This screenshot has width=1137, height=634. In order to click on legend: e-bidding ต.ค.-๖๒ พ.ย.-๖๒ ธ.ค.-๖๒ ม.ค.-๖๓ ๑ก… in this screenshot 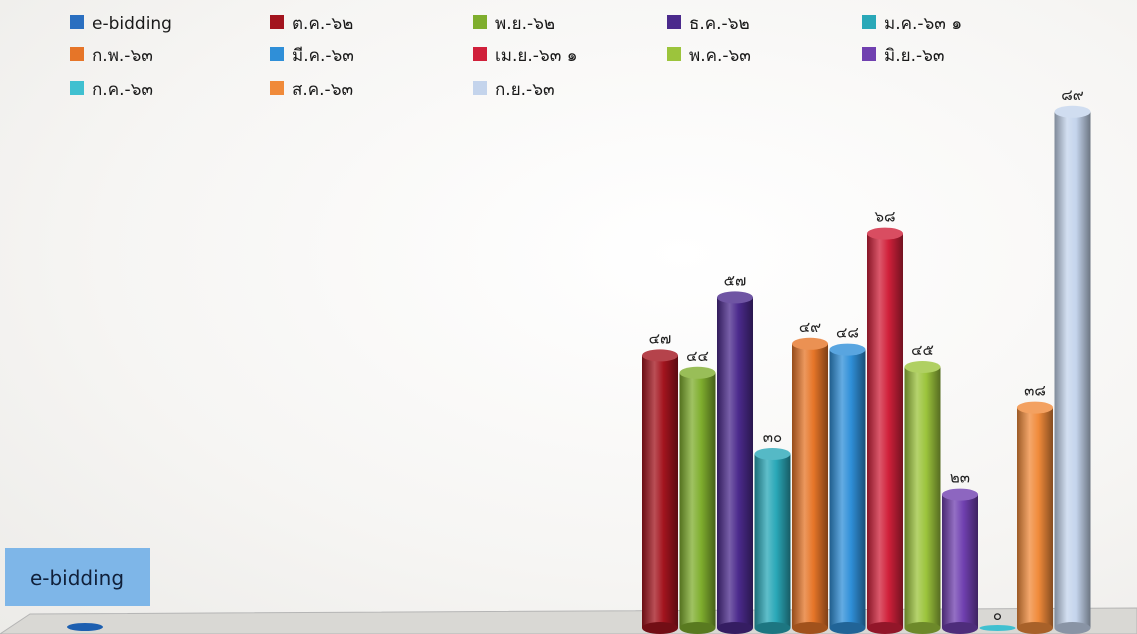, I will do `click(516, 57)`.